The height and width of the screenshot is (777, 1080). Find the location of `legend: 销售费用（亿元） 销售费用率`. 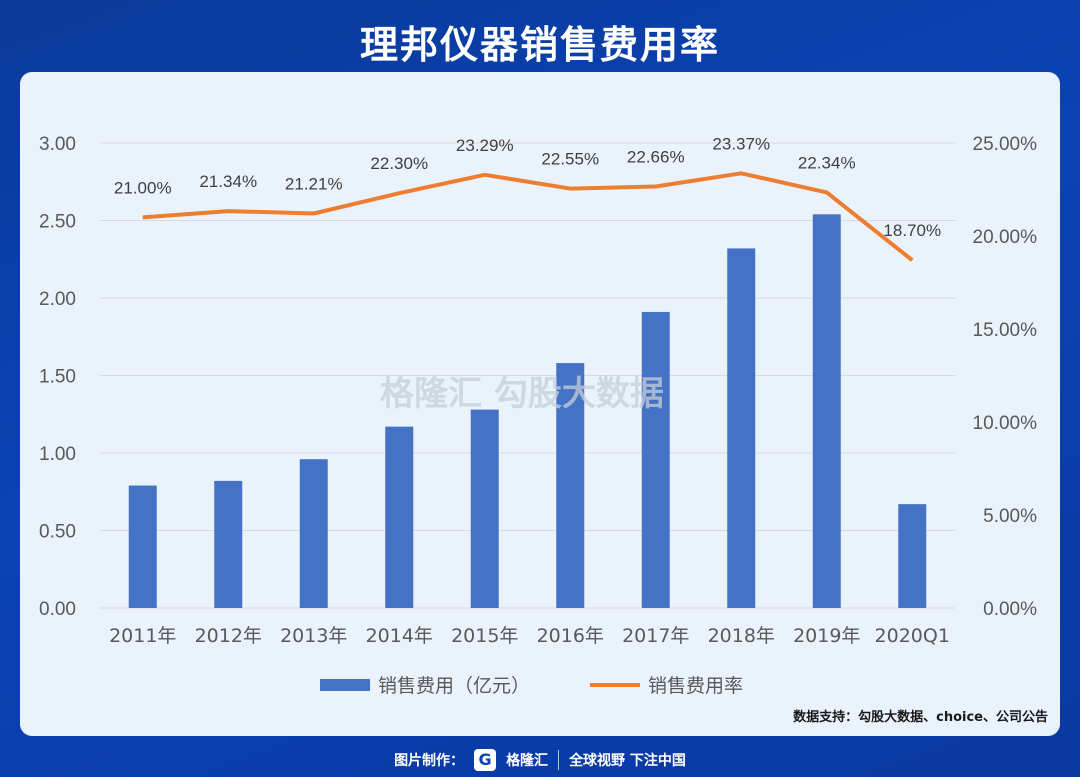

legend: 销售费用（亿元） 销售费用率 is located at coordinates (531, 686).